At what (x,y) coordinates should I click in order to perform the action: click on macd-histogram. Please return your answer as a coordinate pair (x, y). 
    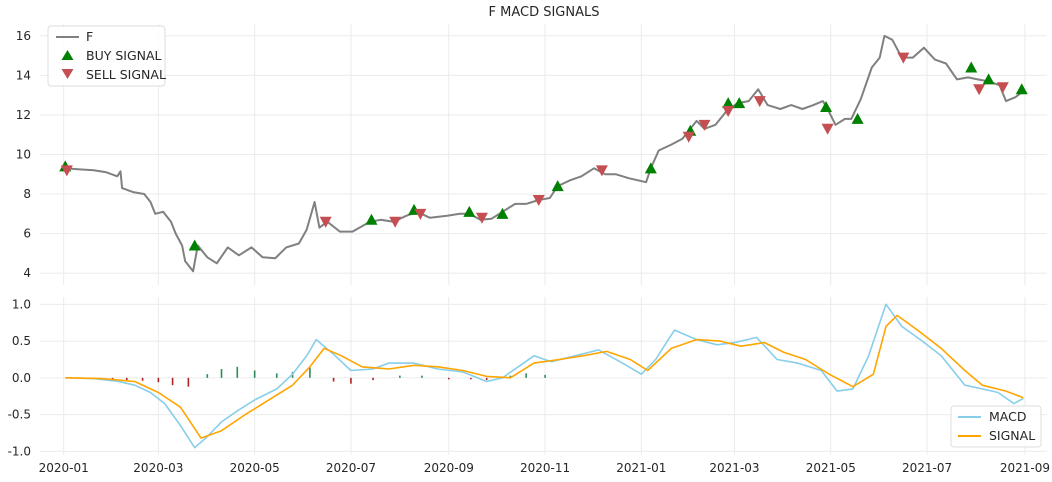
    Looking at the image, I should click on (328, 376).